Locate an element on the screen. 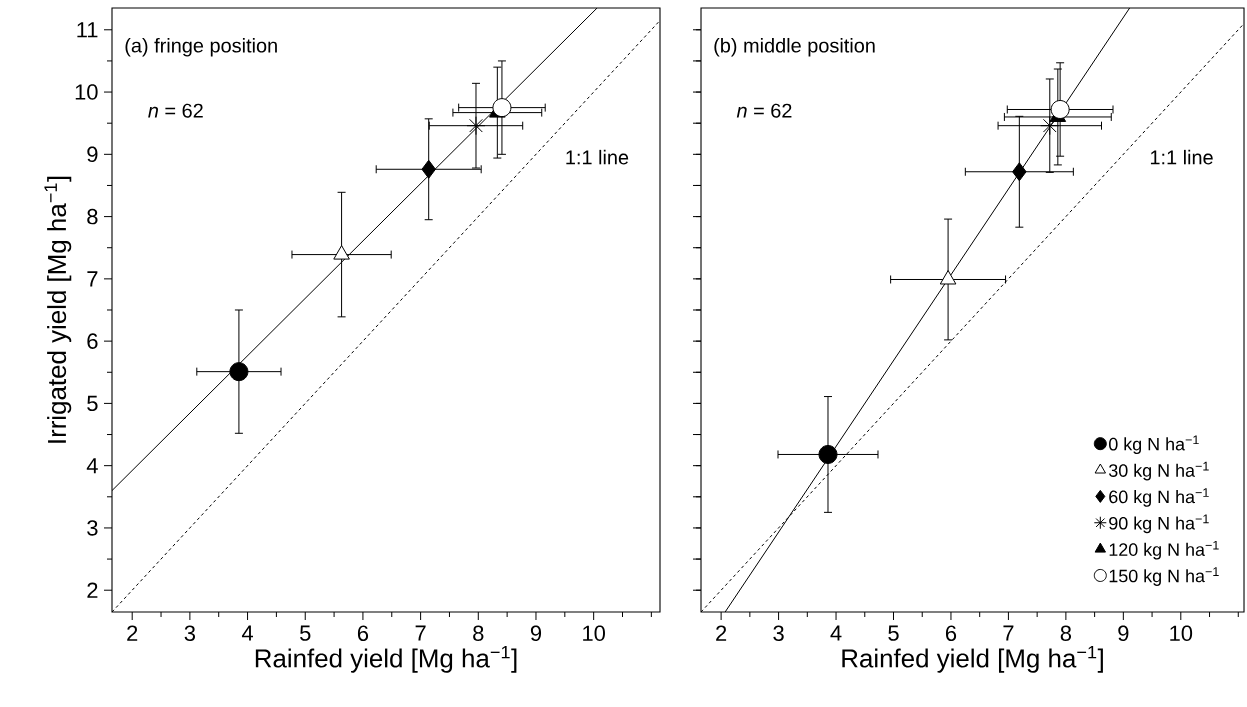  y-tick-label: 8 is located at coordinates (92, 216).